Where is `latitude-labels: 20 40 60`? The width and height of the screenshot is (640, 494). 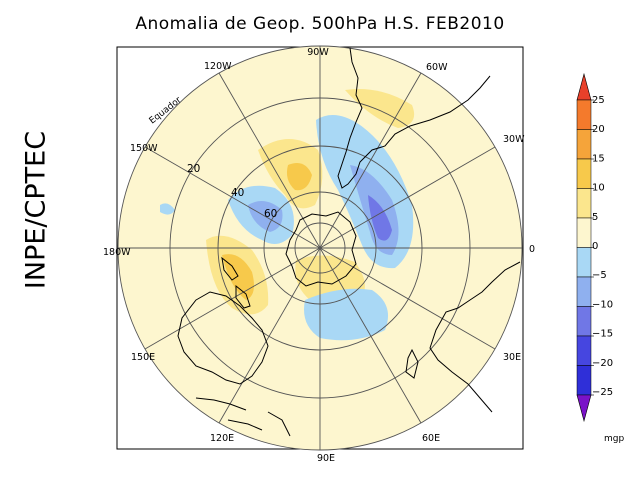
latitude-labels: 20 40 60 is located at coordinates (232, 191).